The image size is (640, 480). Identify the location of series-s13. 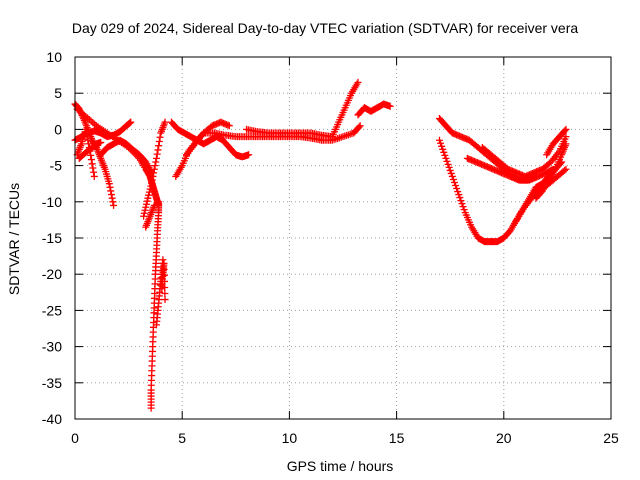
(210, 139).